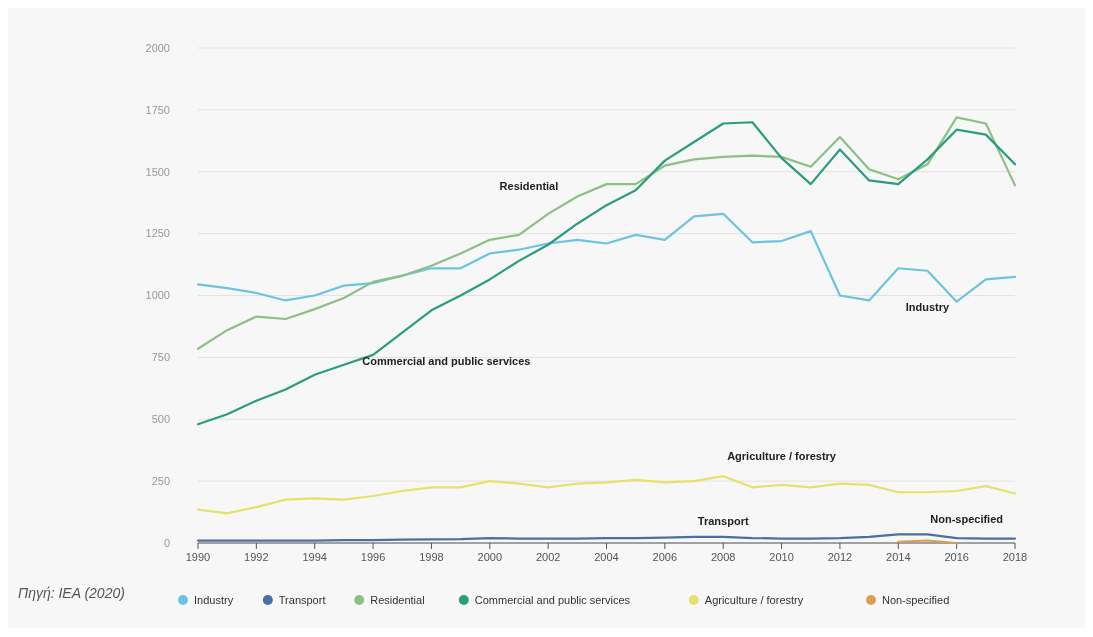  What do you see at coordinates (956, 557) in the screenshot?
I see `x-tick-label: 2016` at bounding box center [956, 557].